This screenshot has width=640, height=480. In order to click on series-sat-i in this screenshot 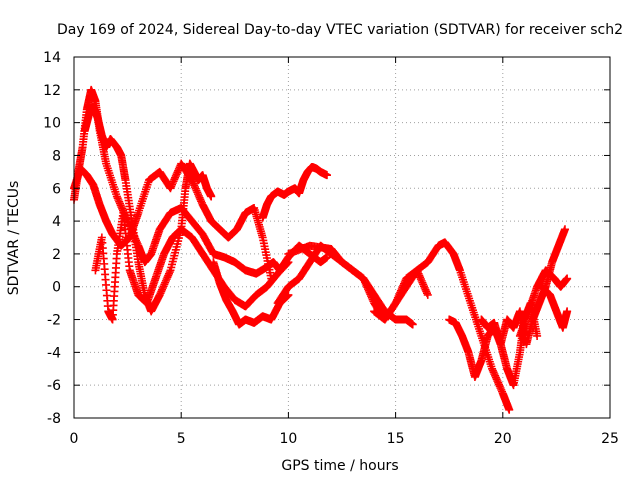, I will do `click(401, 295)`.